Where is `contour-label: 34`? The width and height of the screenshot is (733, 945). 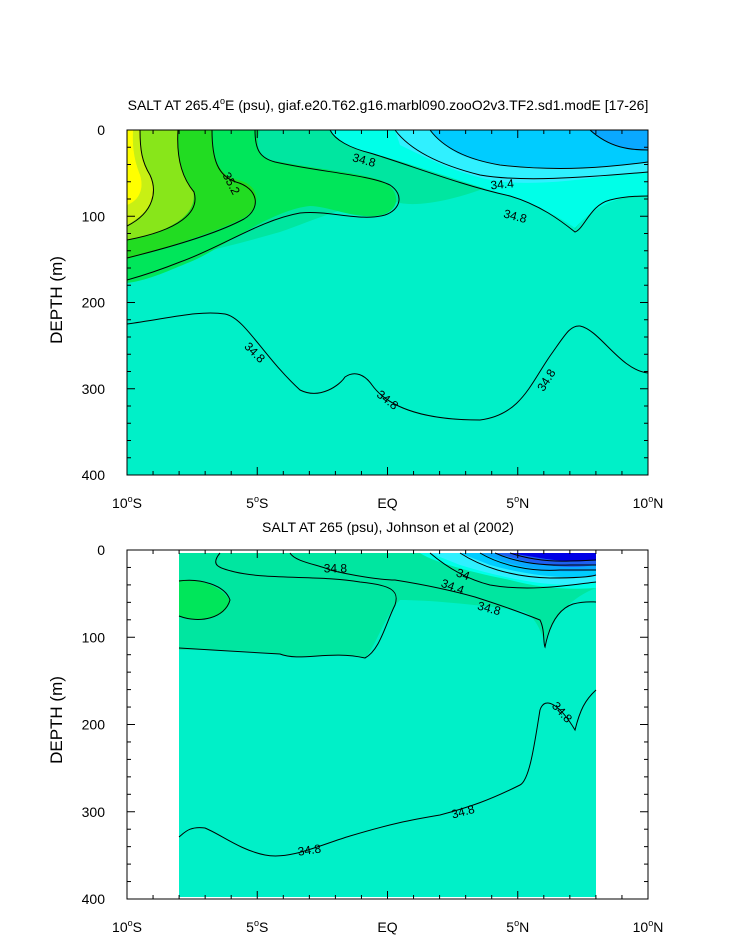 contour-label: 34 is located at coordinates (463, 575).